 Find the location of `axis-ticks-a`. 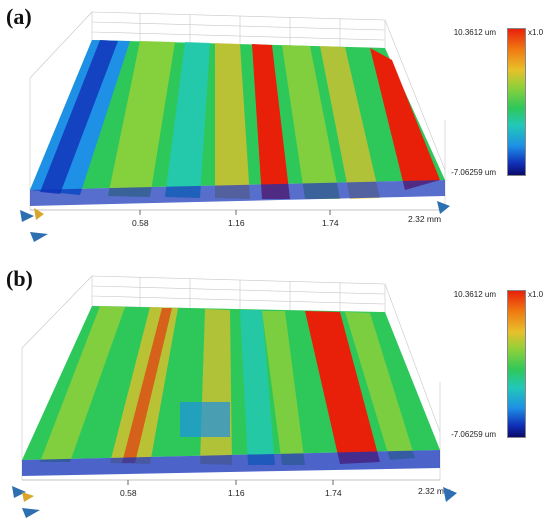

axis-ticks-a is located at coordinates (235, 212).